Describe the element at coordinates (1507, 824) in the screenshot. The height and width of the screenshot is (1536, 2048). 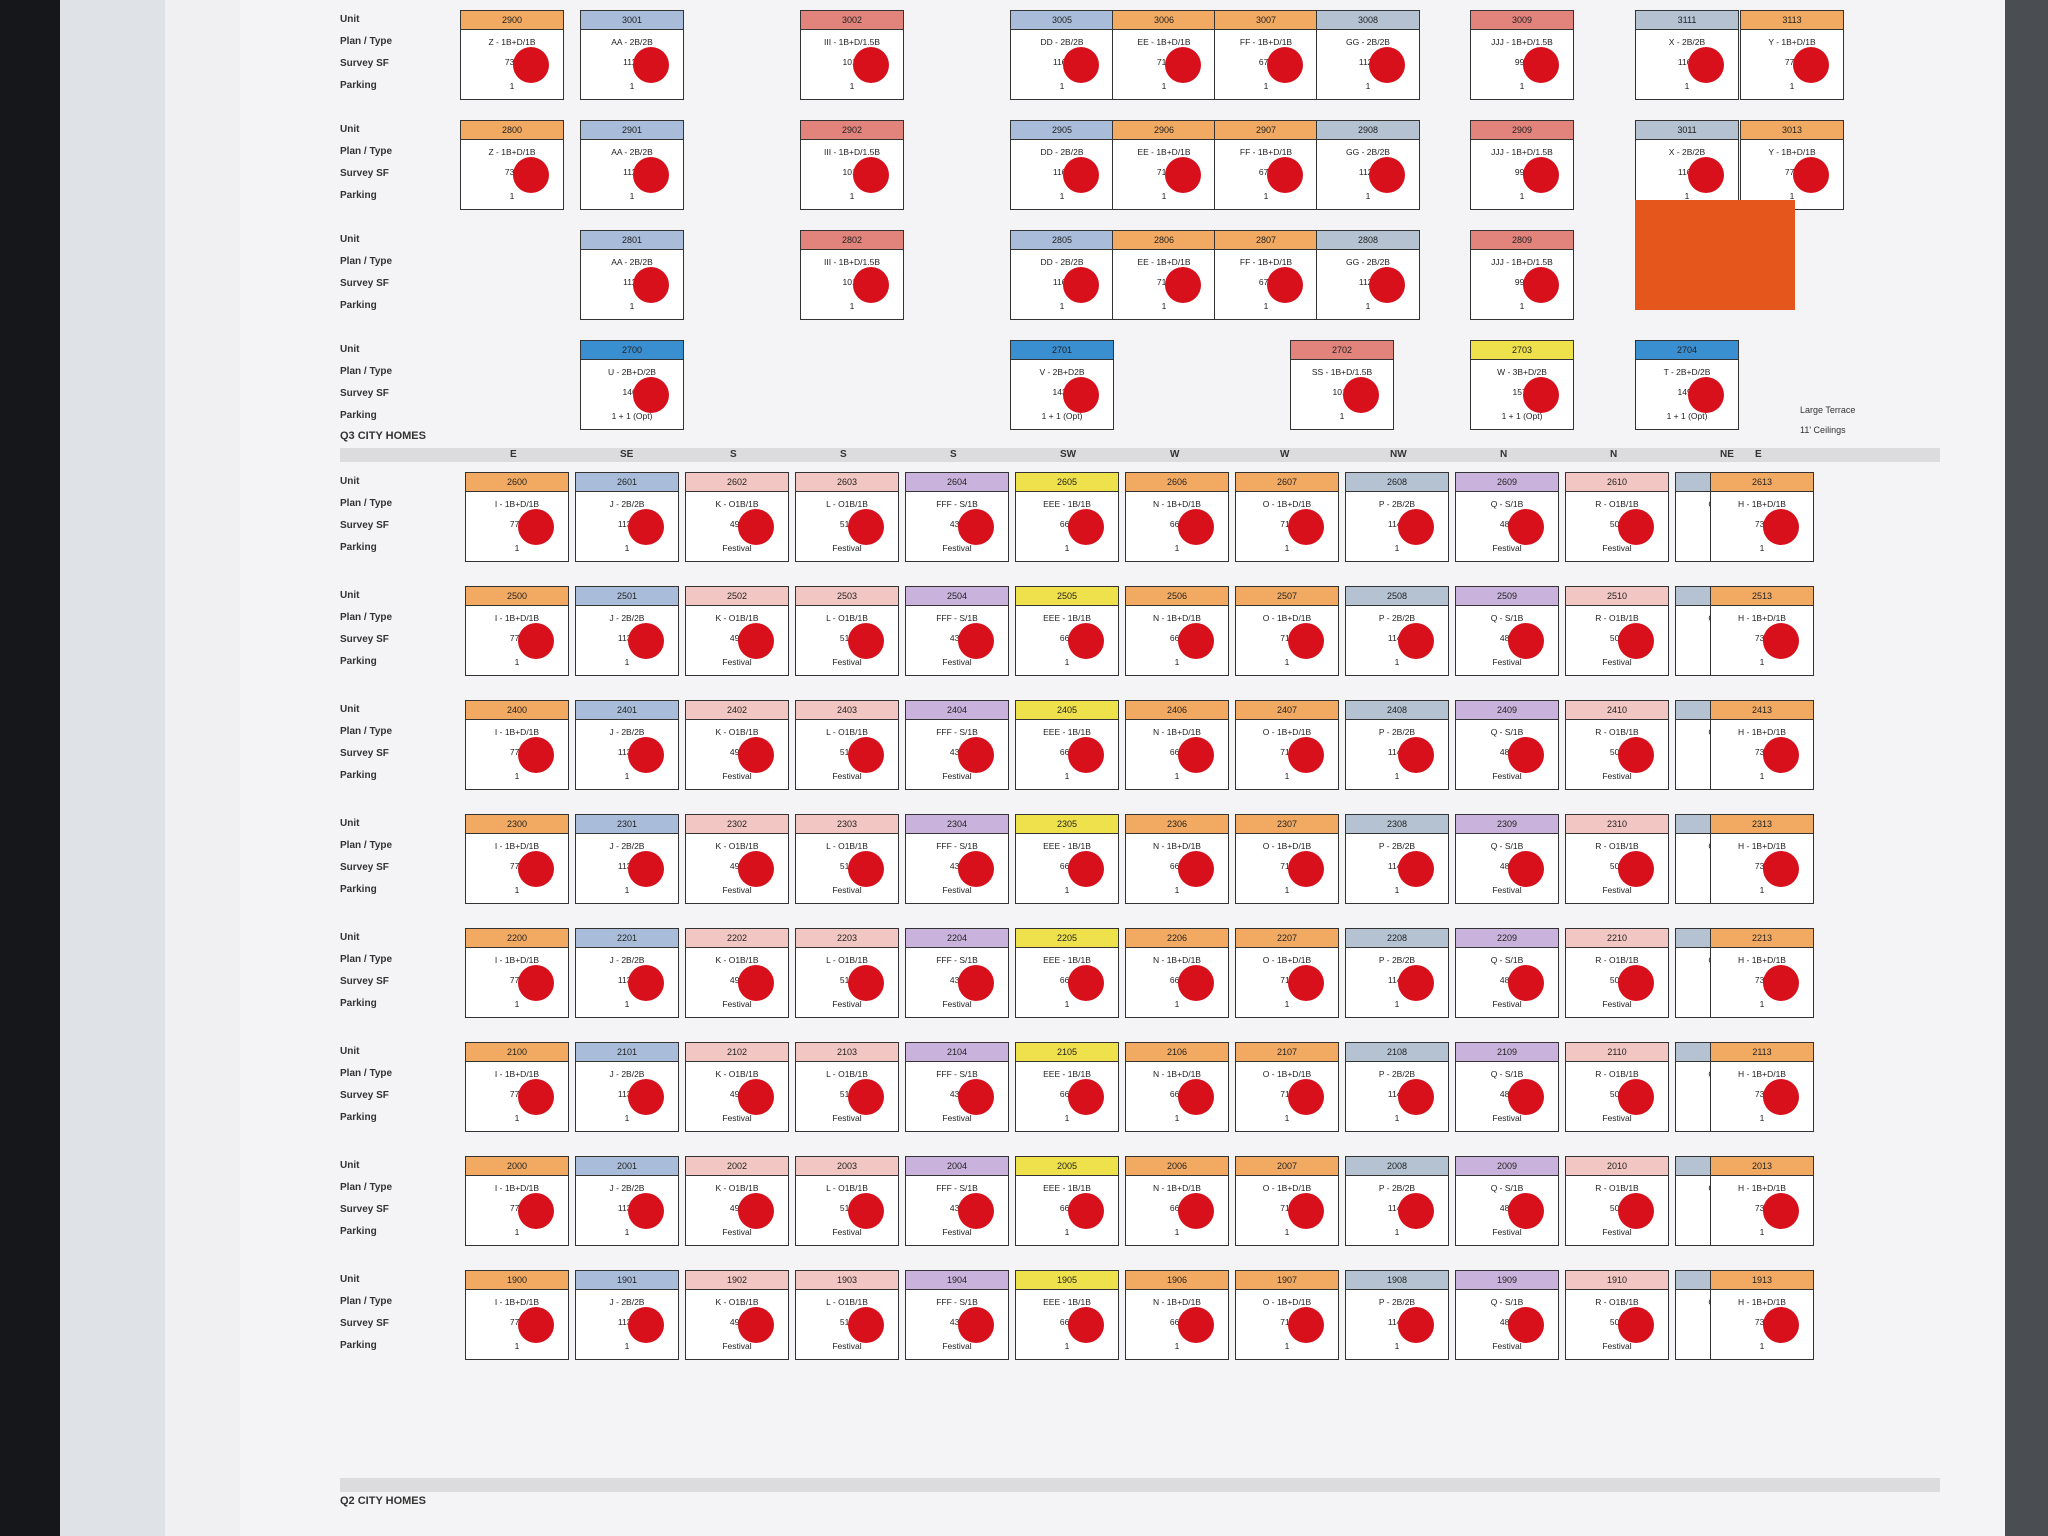
I see `unit-number: 2309` at that location.